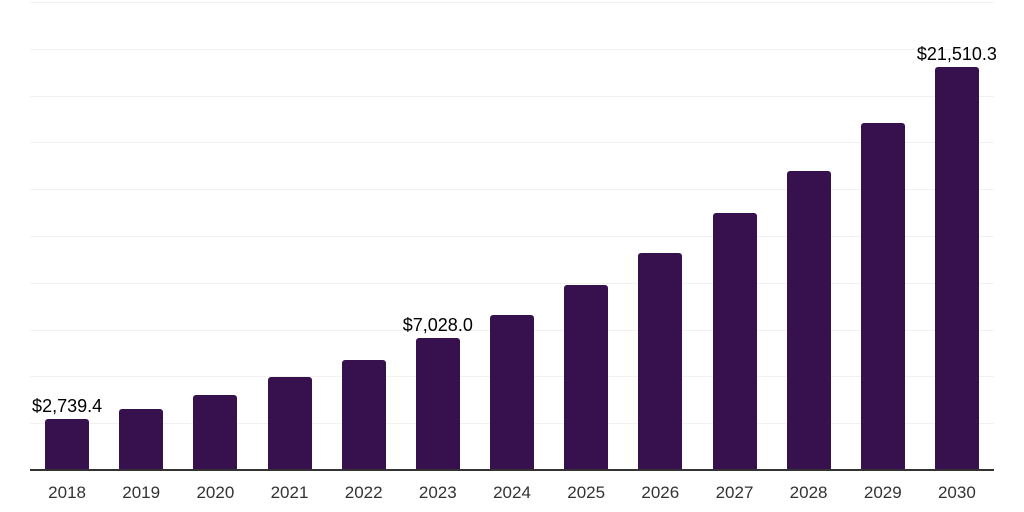  What do you see at coordinates (141, 439) in the screenshot?
I see `bar-2019` at bounding box center [141, 439].